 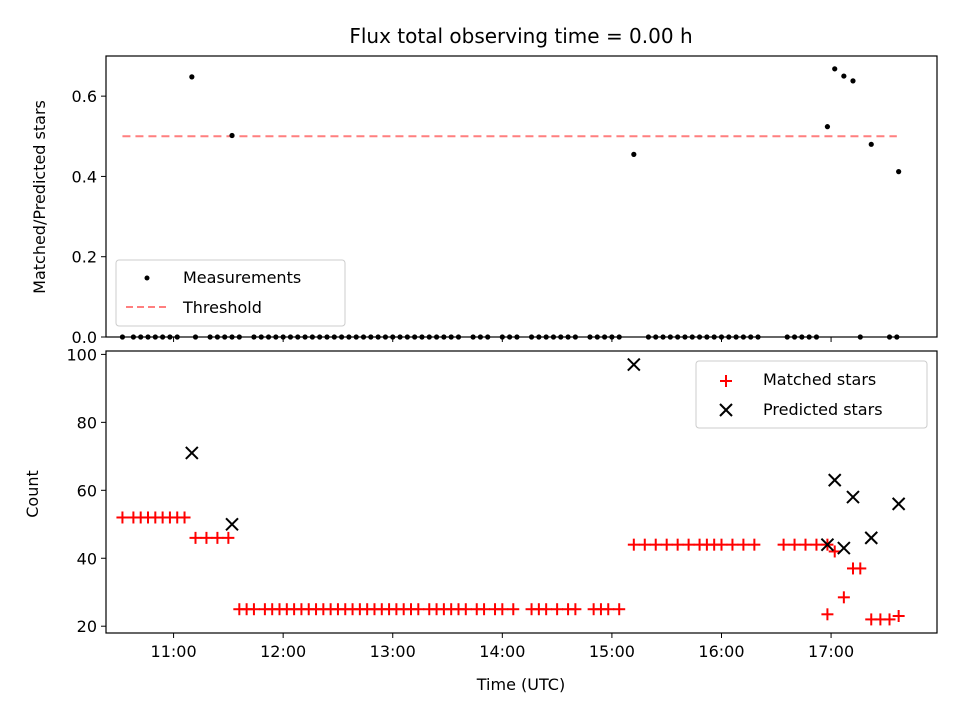 What do you see at coordinates (393, 651) in the screenshot?
I see `bottom-x-tick-label: 13:00` at bounding box center [393, 651].